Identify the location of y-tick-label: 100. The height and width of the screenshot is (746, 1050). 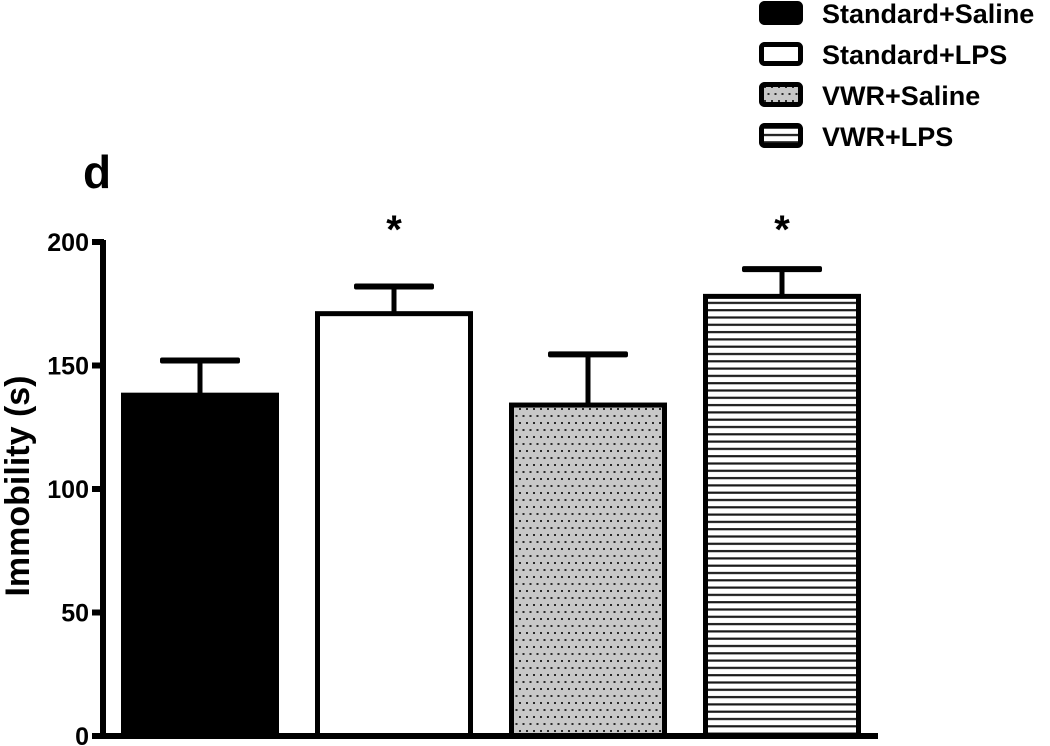
(68, 490).